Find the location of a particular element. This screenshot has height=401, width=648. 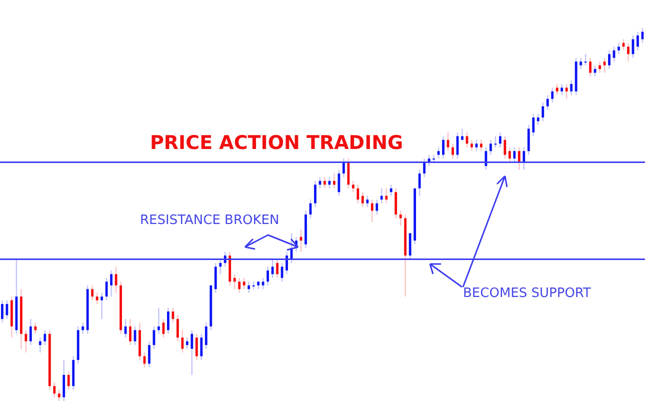

text: PRICE ACTION TRADING is located at coordinates (277, 143).